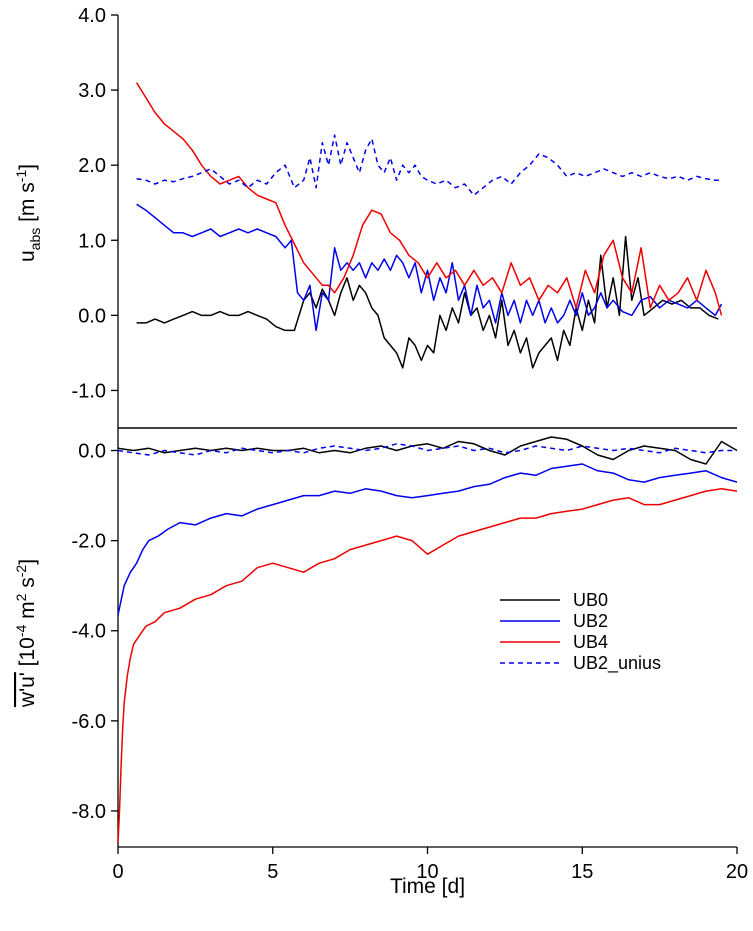 The image size is (753, 931). I want to click on x-tick-label: 20, so click(737, 872).